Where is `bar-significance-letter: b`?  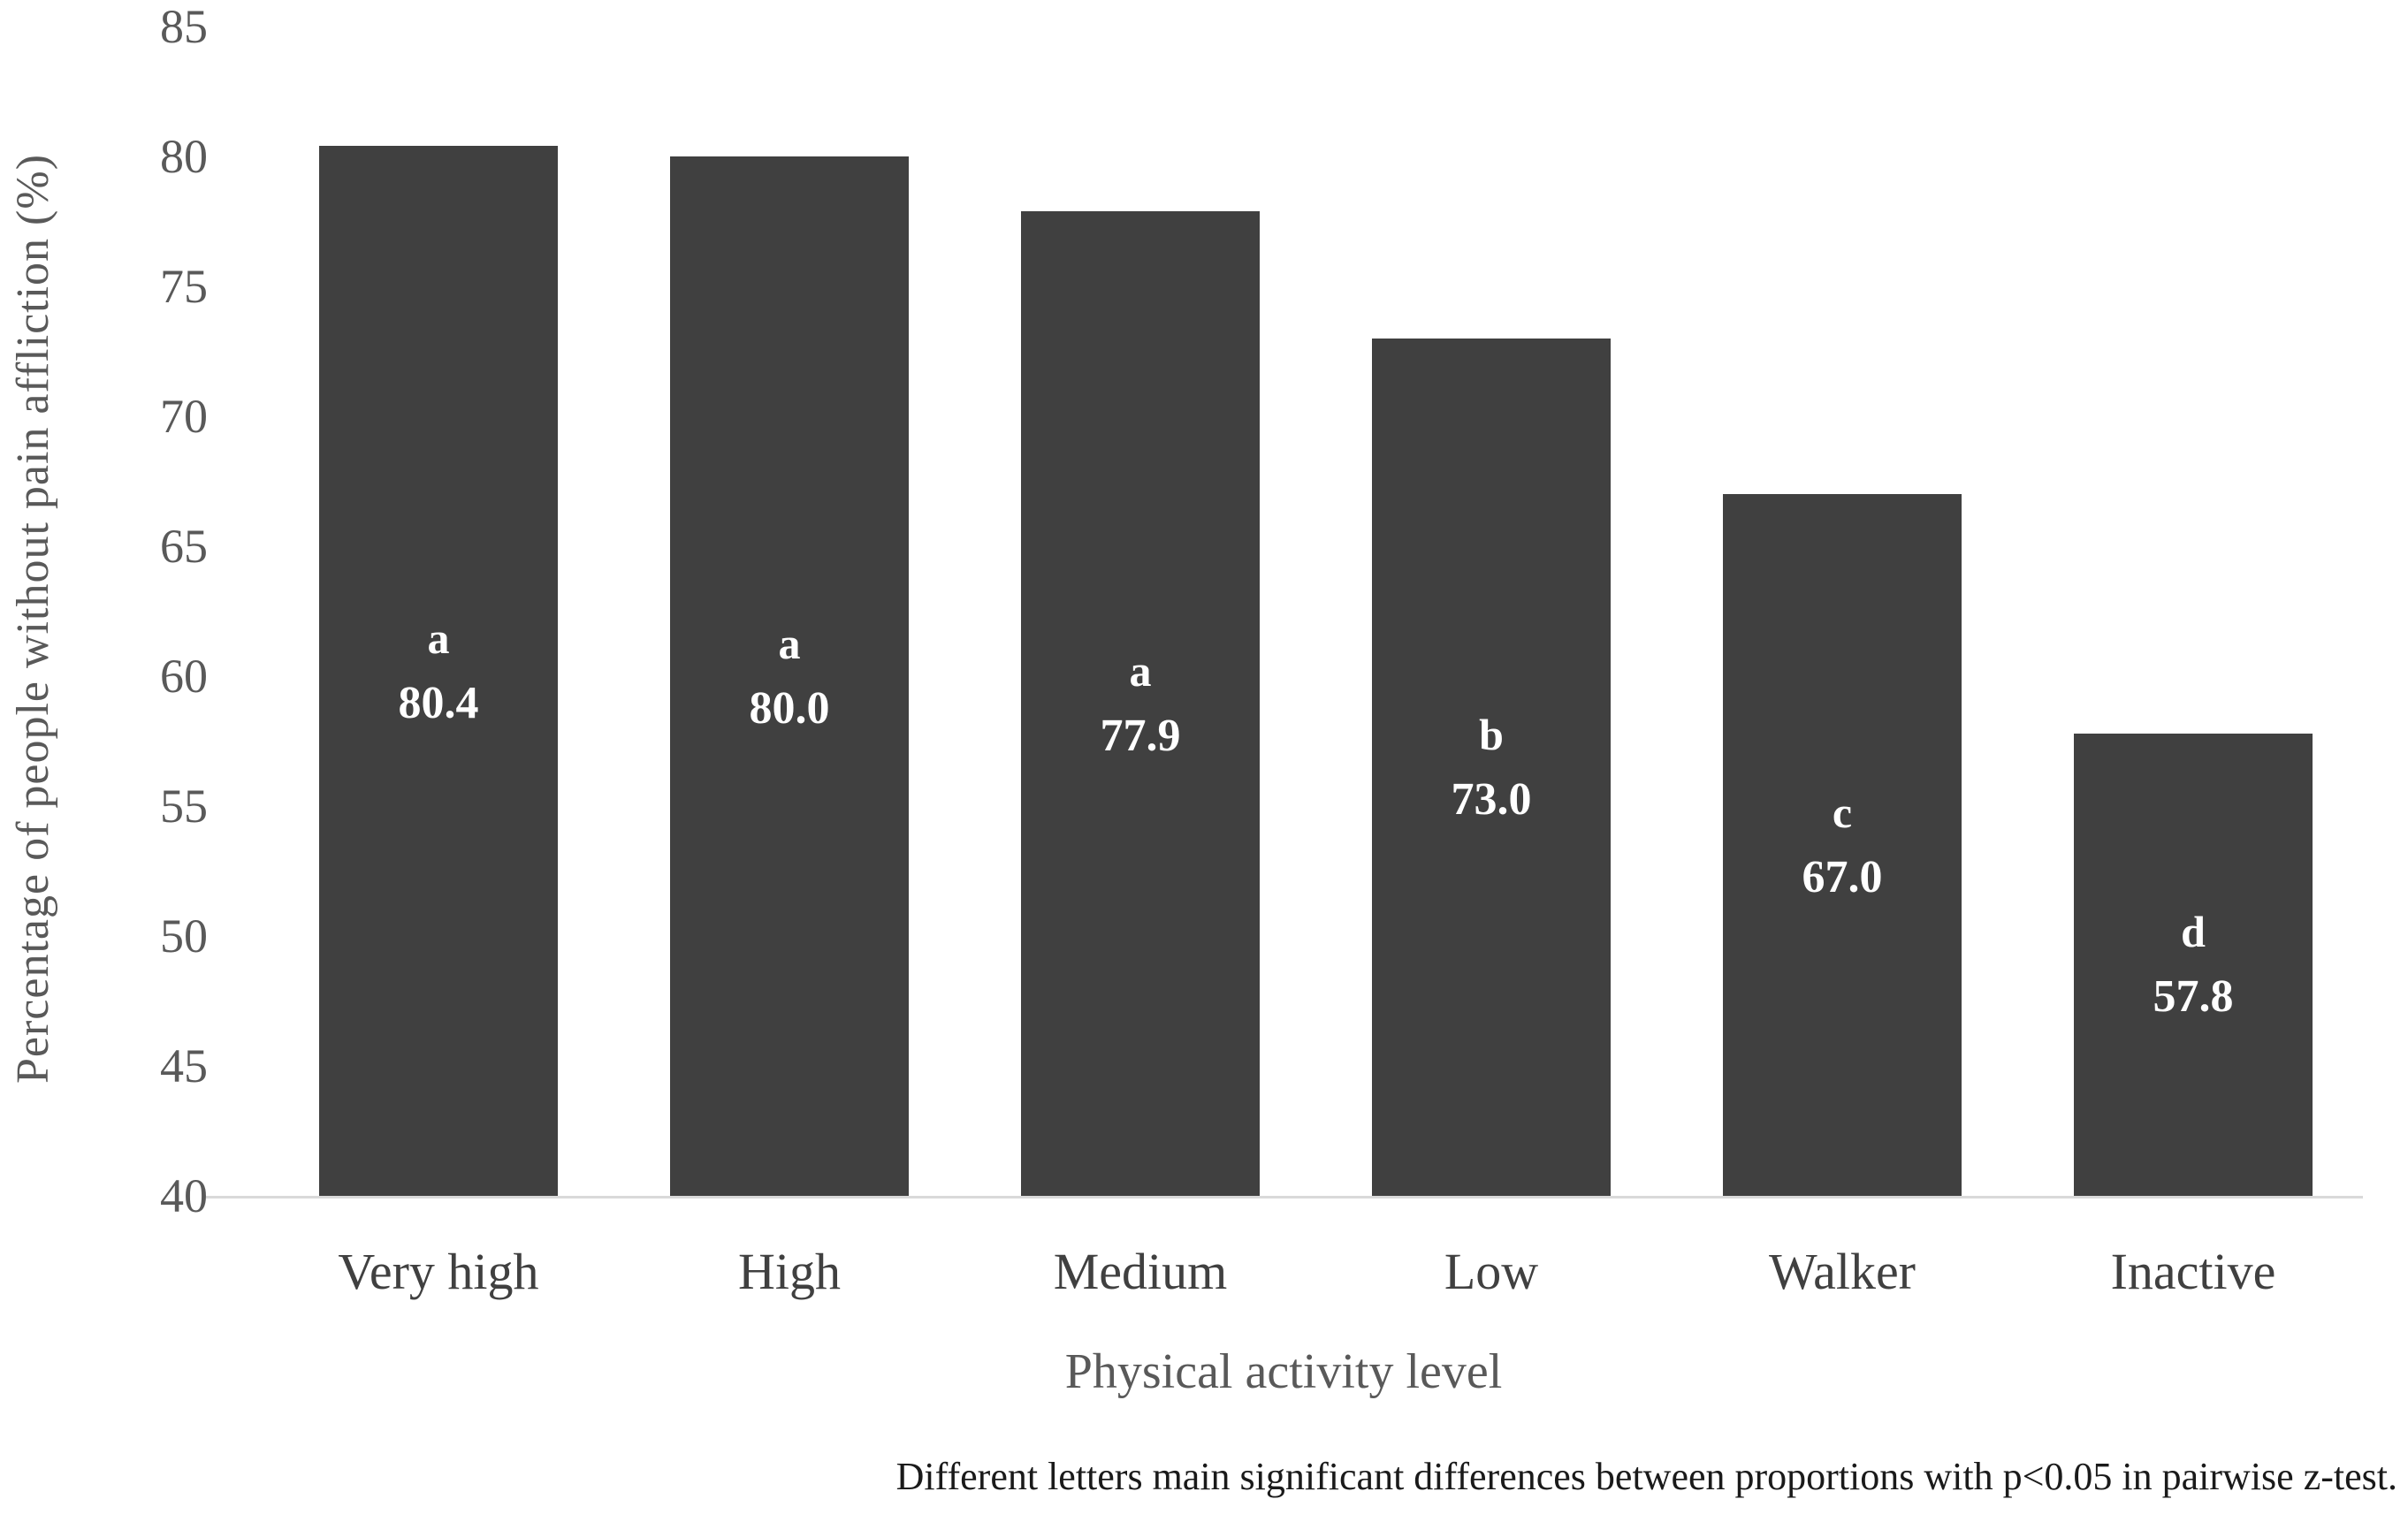
bar-significance-letter: b is located at coordinates (1491, 734).